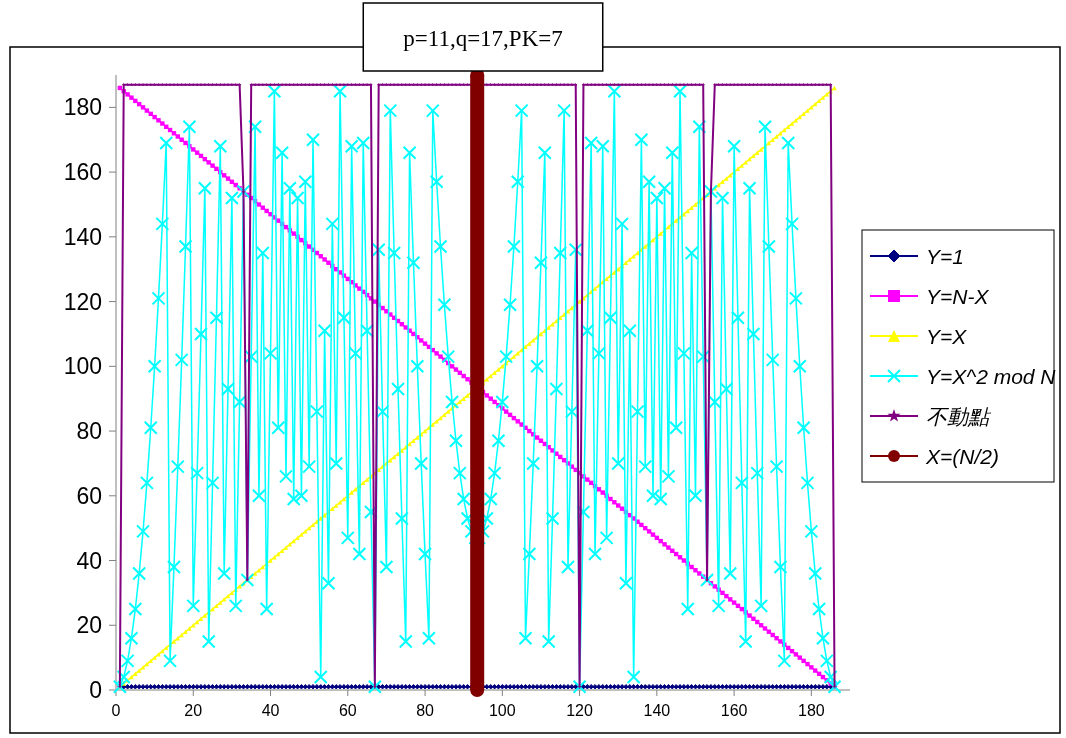  What do you see at coordinates (580, 710) in the screenshot?
I see `x-tick-label: 120` at bounding box center [580, 710].